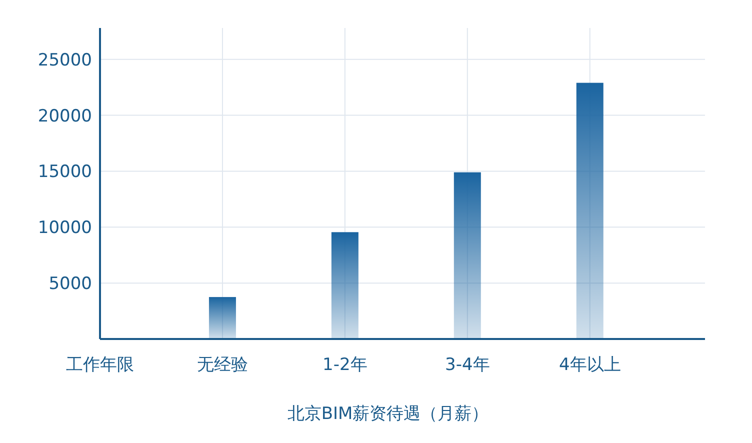 The width and height of the screenshot is (752, 443). Describe the element at coordinates (467, 365) in the screenshot. I see `x-tick-label: 3-4年` at that location.